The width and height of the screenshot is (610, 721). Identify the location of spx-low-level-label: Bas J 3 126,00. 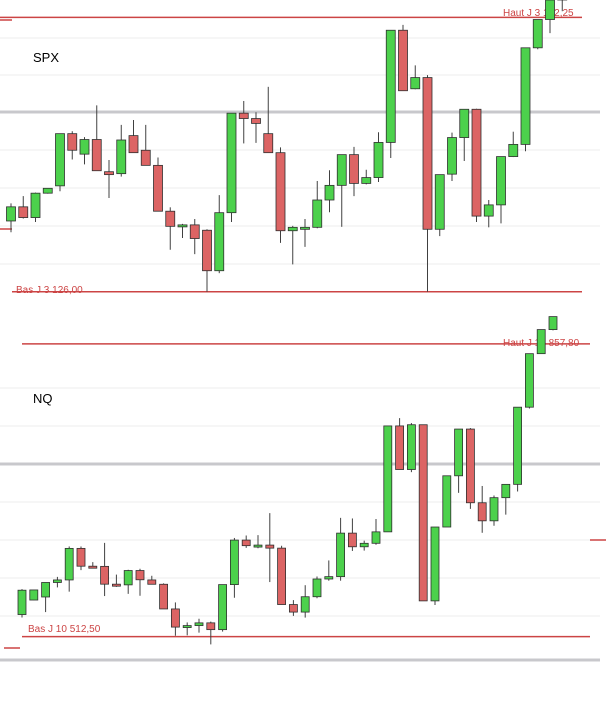
(49, 290).